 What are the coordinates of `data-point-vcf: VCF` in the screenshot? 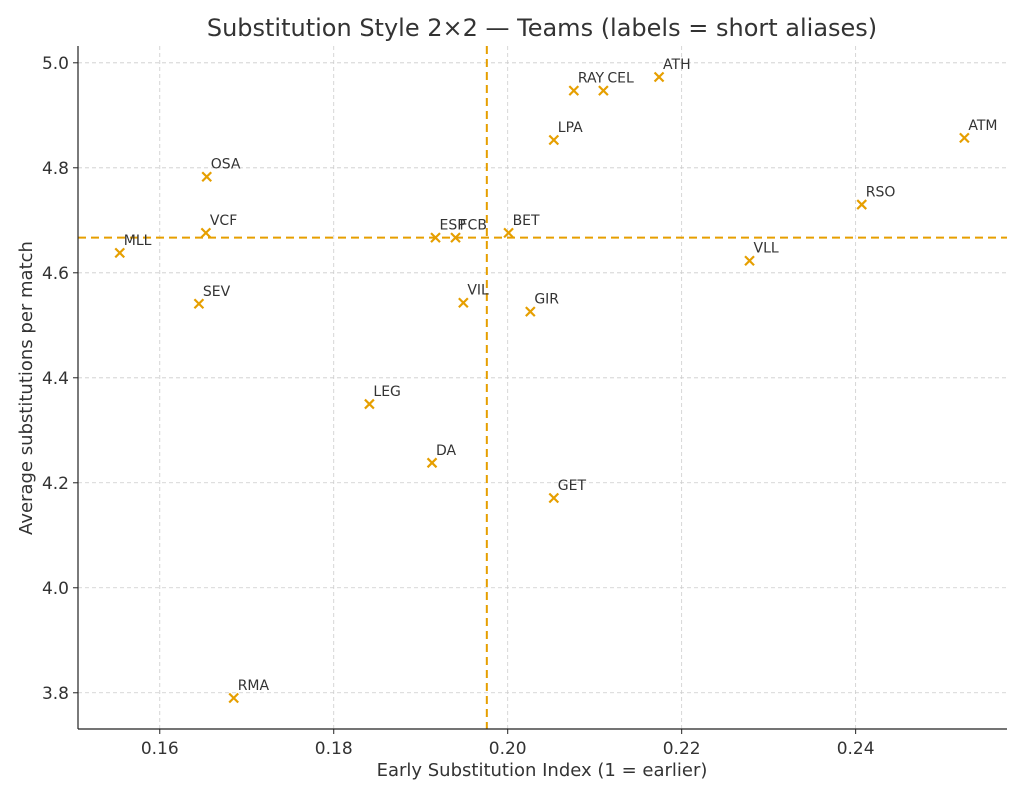 It's located at (218, 226).